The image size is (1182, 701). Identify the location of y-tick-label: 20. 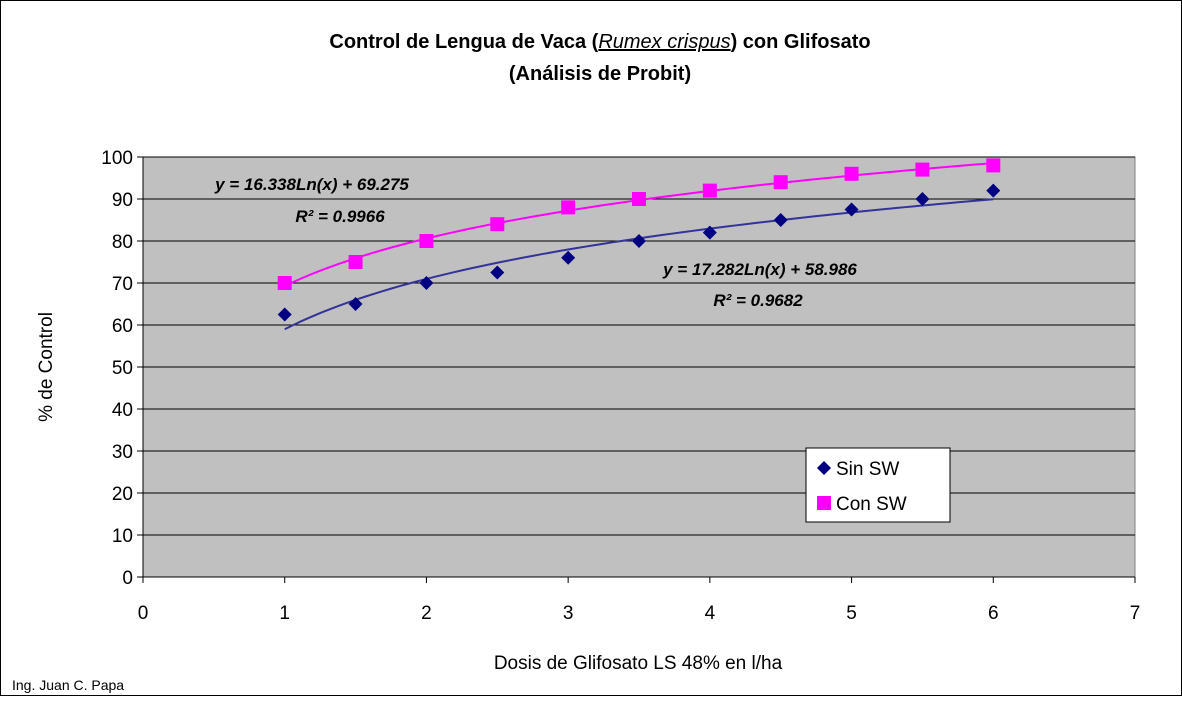
(122, 494).